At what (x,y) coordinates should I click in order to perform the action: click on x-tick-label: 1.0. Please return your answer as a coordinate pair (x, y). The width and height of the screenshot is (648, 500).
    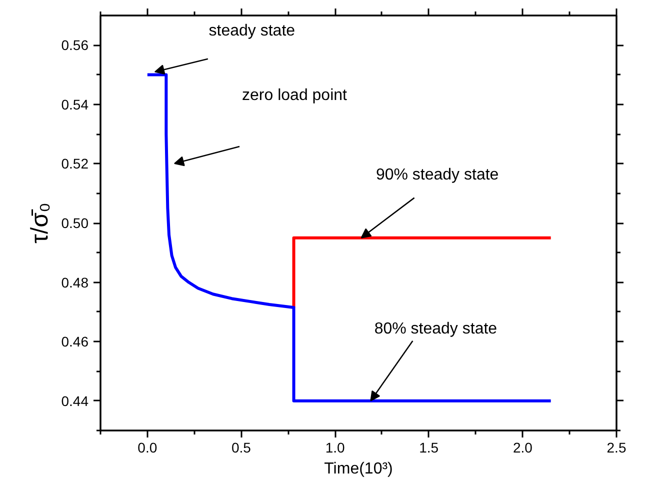
    Looking at the image, I should click on (335, 448).